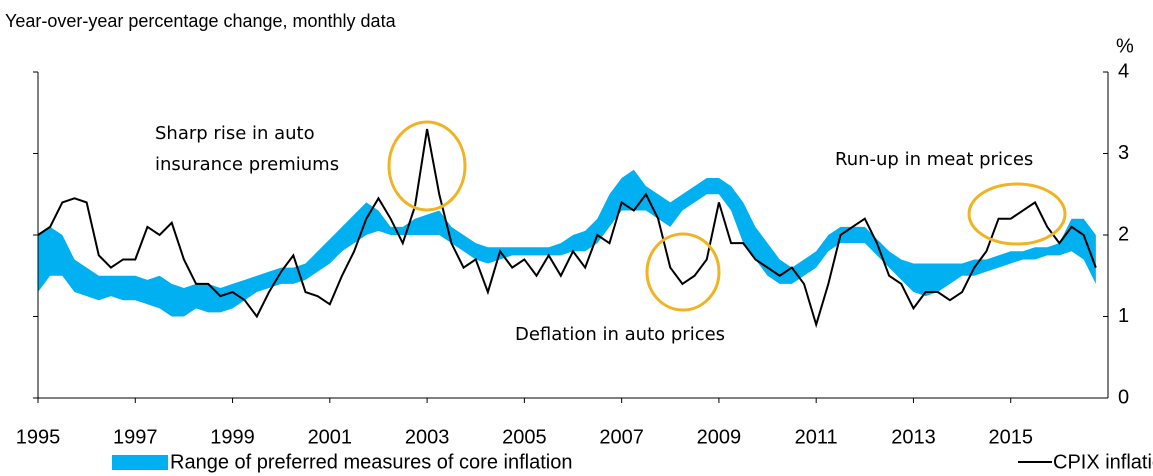  I want to click on x-tick-label: 2011, so click(816, 437).